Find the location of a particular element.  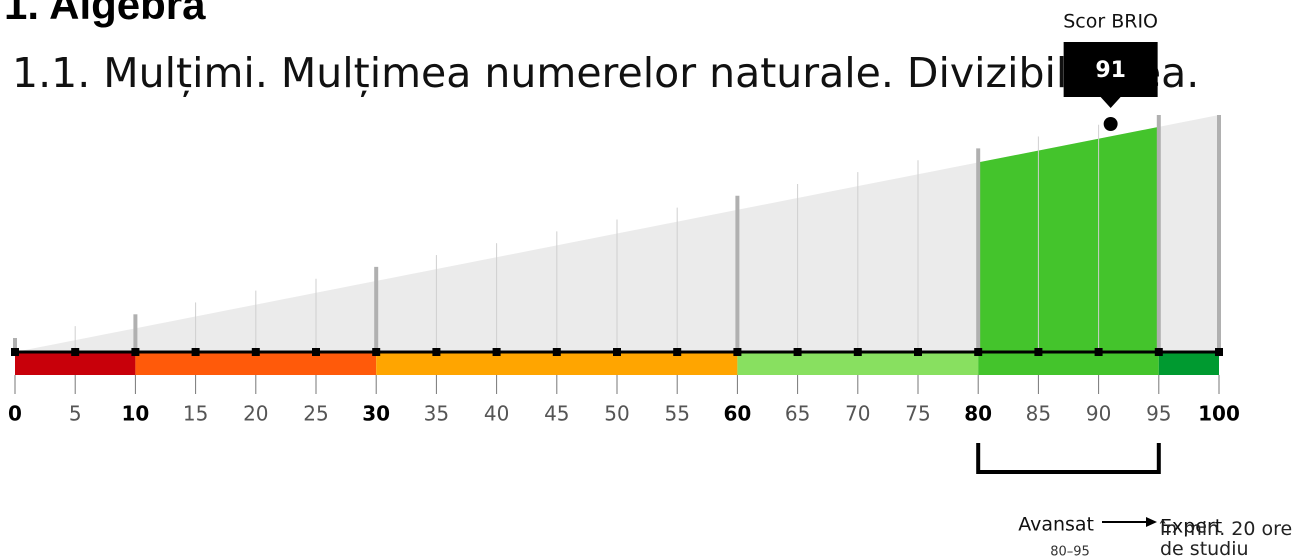

next-note: în min. 20 ore de studiu is located at coordinates (1226, 538).